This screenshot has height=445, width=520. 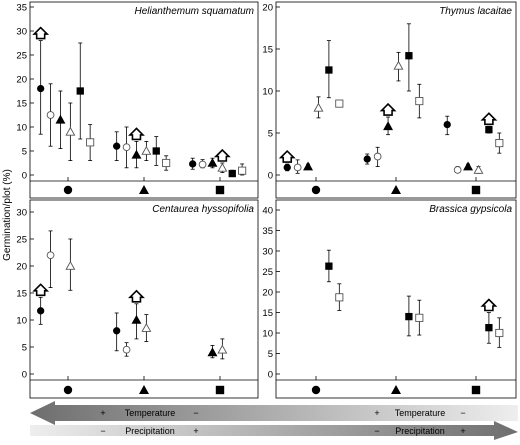 What do you see at coordinates (21, 8) in the screenshot?
I see `y-tick-label: 35` at bounding box center [21, 8].